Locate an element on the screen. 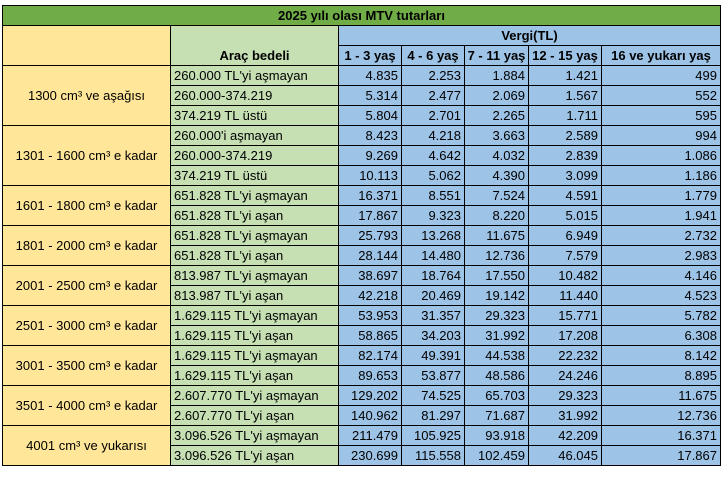 The image size is (722, 486). engine-size-cell: 1301 - 1600 cm³ e kadar is located at coordinates (86, 155).